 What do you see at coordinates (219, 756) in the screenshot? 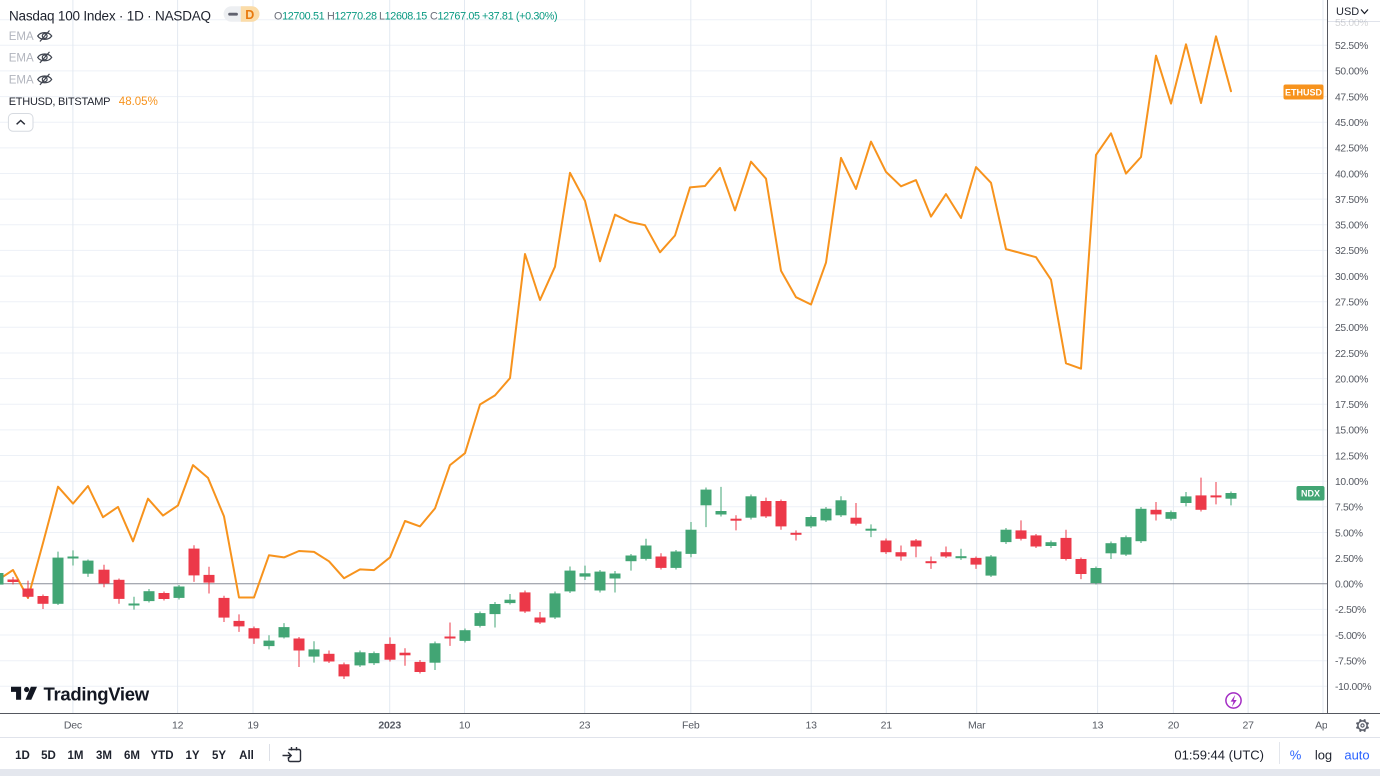
I see `svg-text: 5Y` at bounding box center [219, 756].